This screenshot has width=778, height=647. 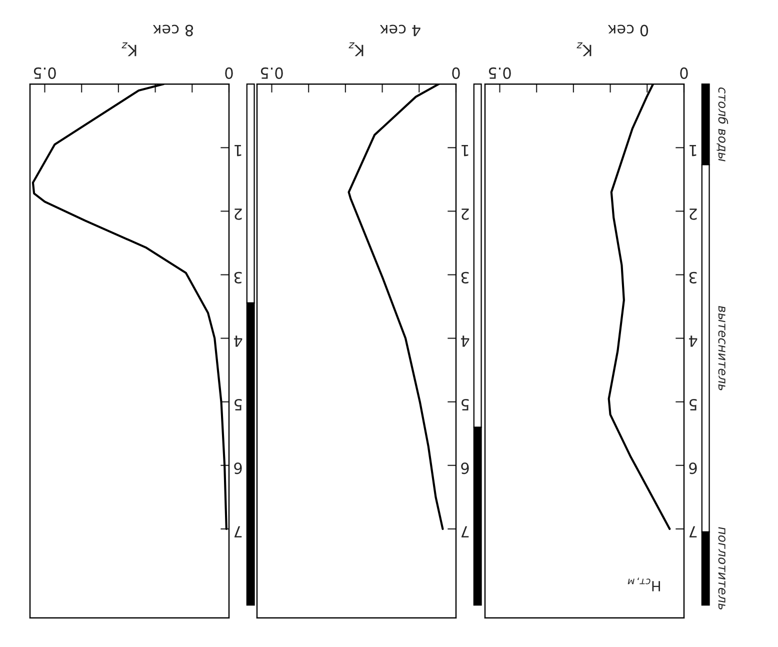 What do you see at coordinates (722, 124) in the screenshot?
I see `text: столб воды` at bounding box center [722, 124].